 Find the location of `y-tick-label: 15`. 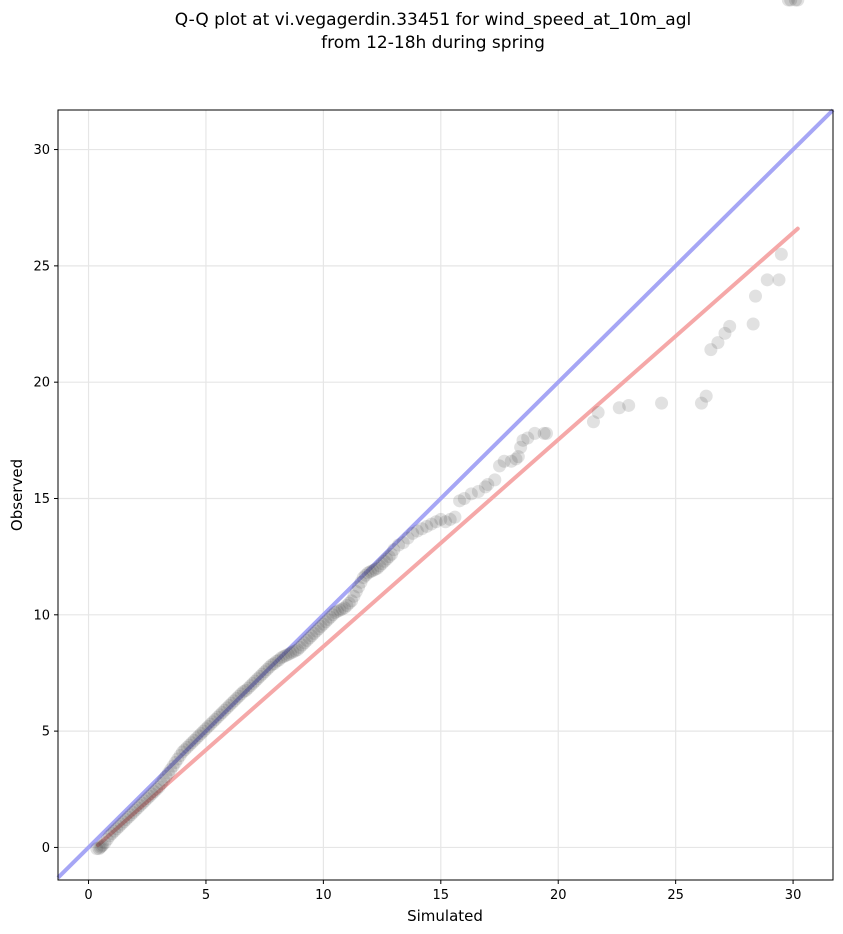

y-tick-label: 15 is located at coordinates (41, 499).